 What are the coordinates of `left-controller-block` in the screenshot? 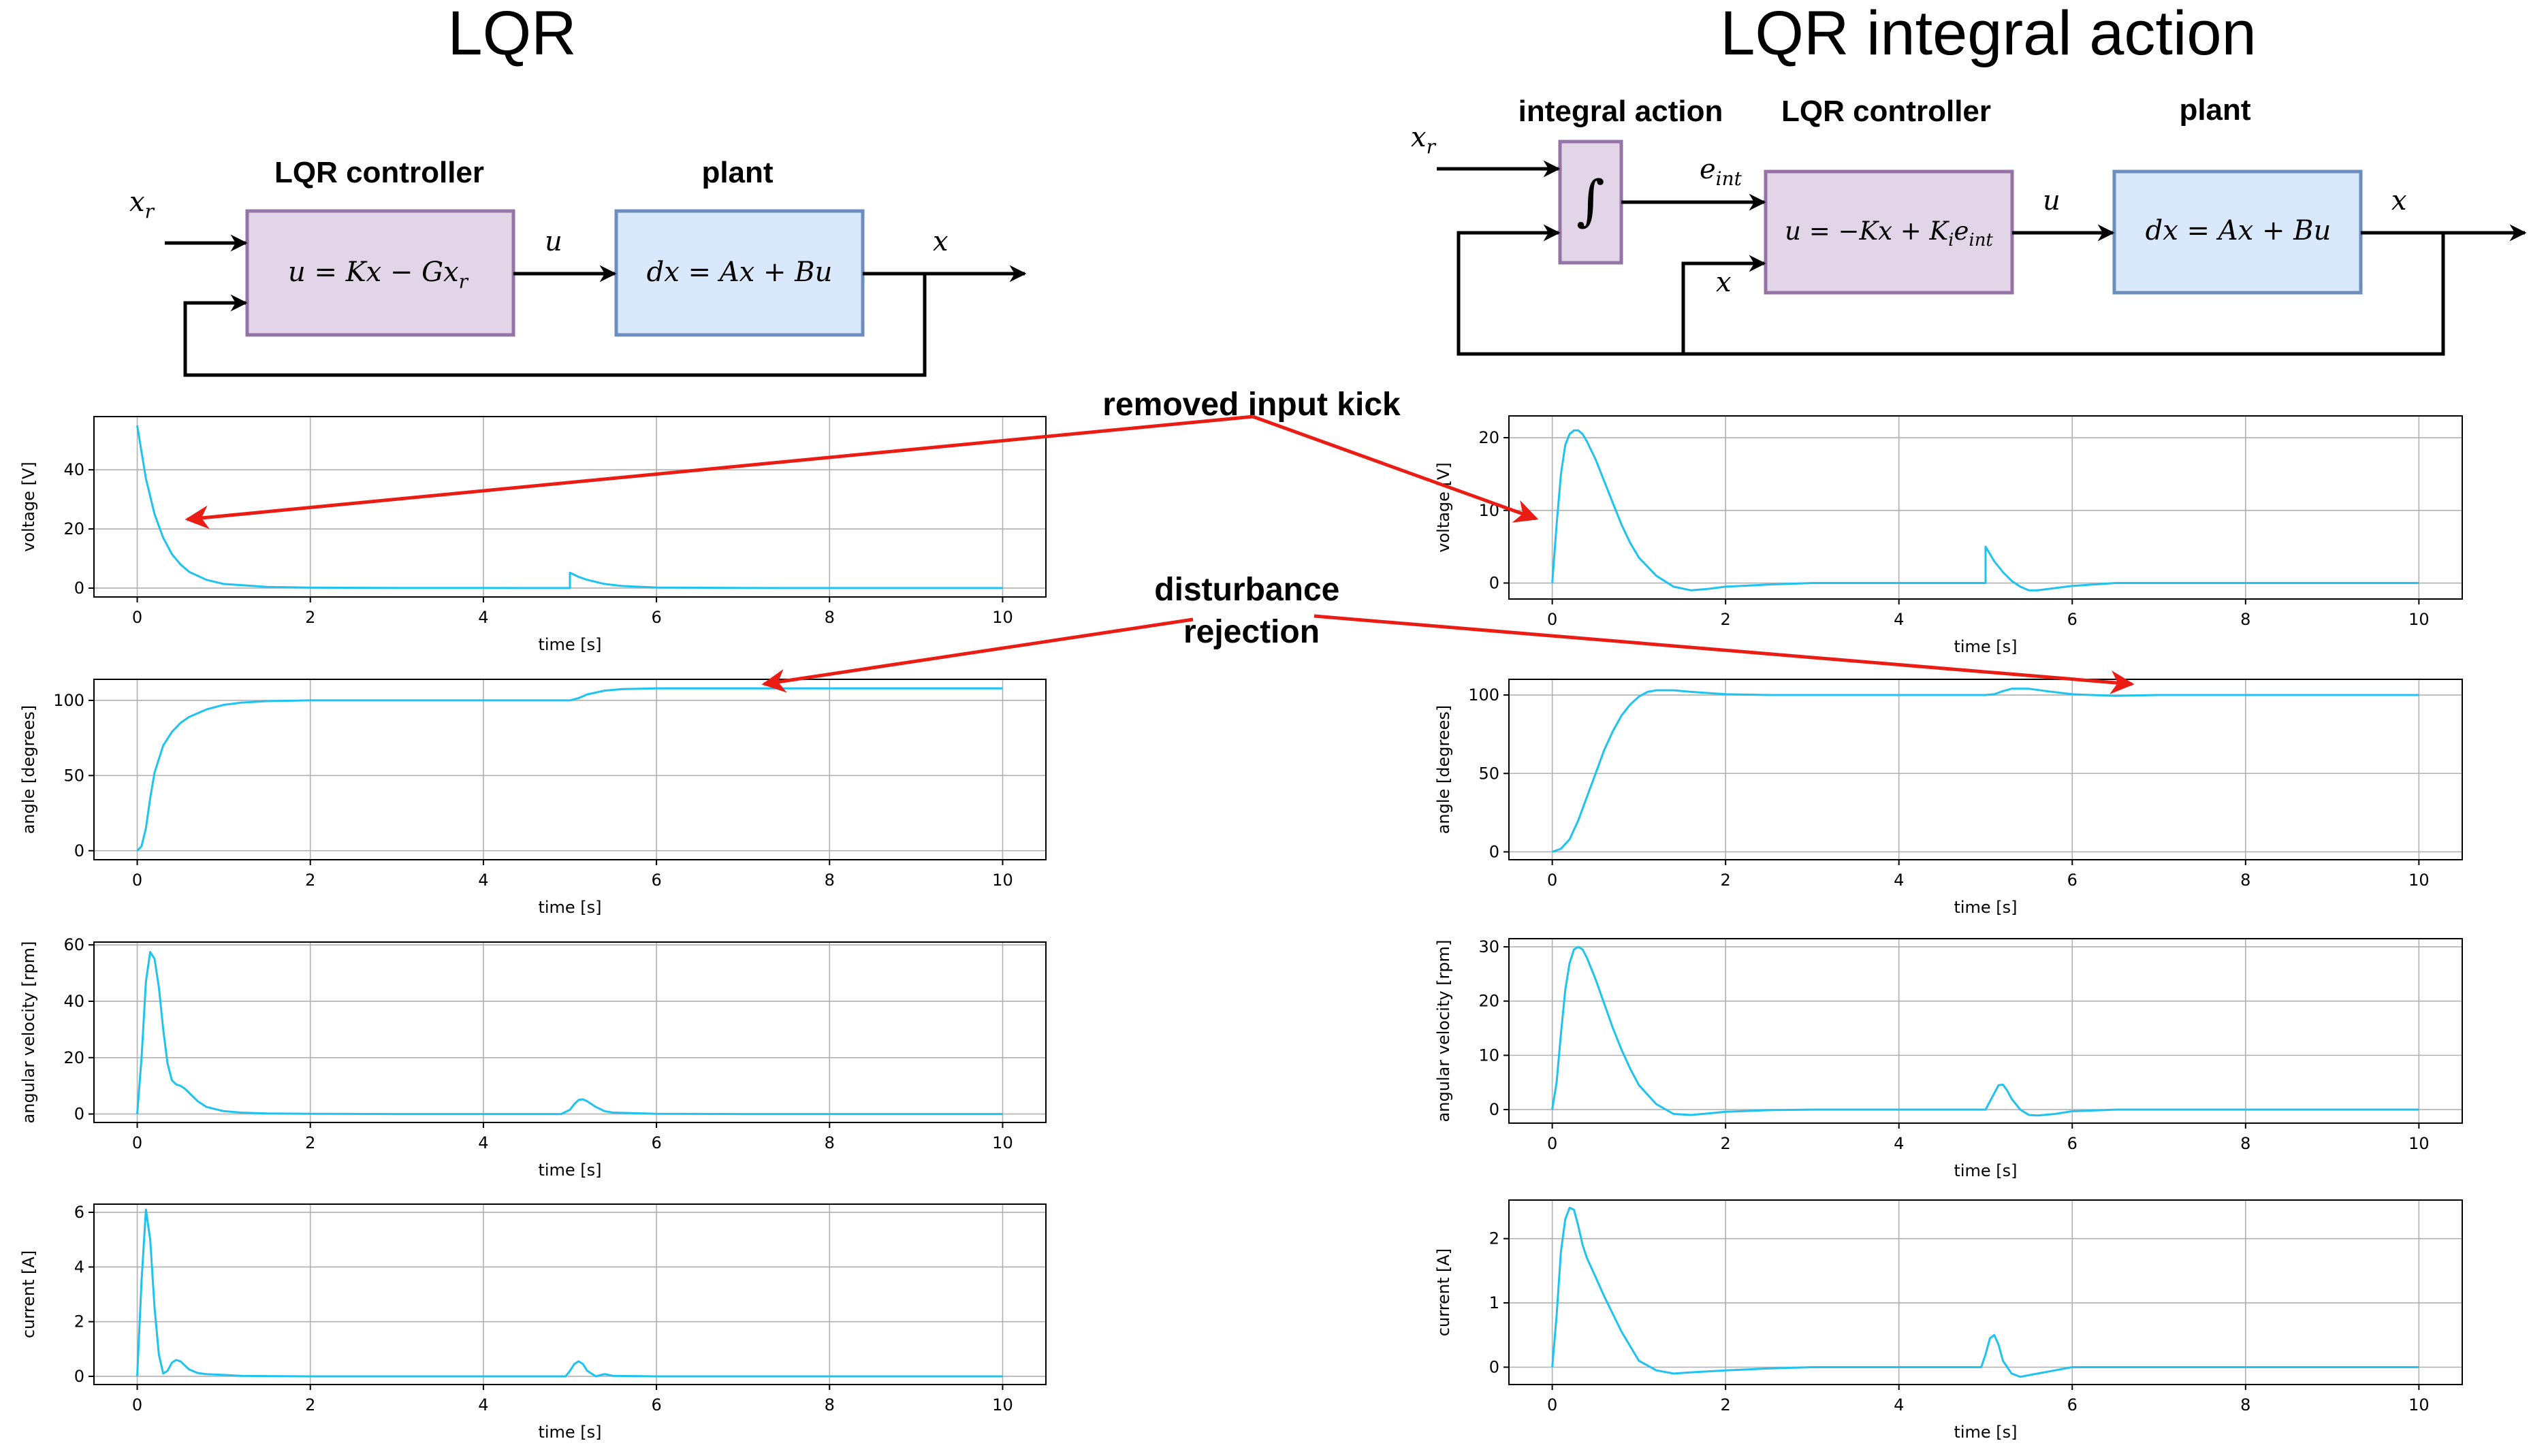 It's located at (380, 273).